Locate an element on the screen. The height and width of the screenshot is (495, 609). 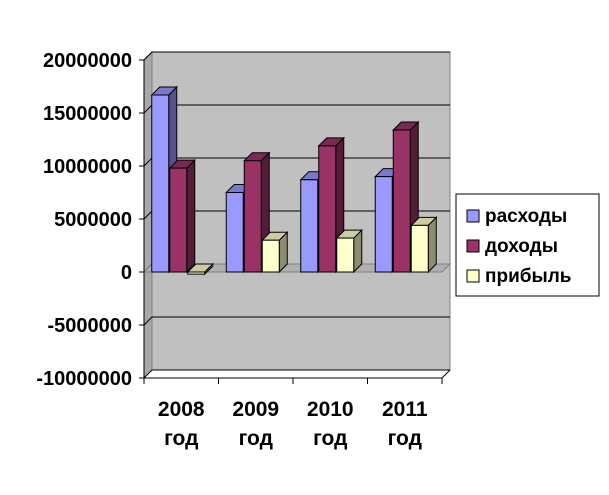
legend-item: прибыль is located at coordinates (518, 276).